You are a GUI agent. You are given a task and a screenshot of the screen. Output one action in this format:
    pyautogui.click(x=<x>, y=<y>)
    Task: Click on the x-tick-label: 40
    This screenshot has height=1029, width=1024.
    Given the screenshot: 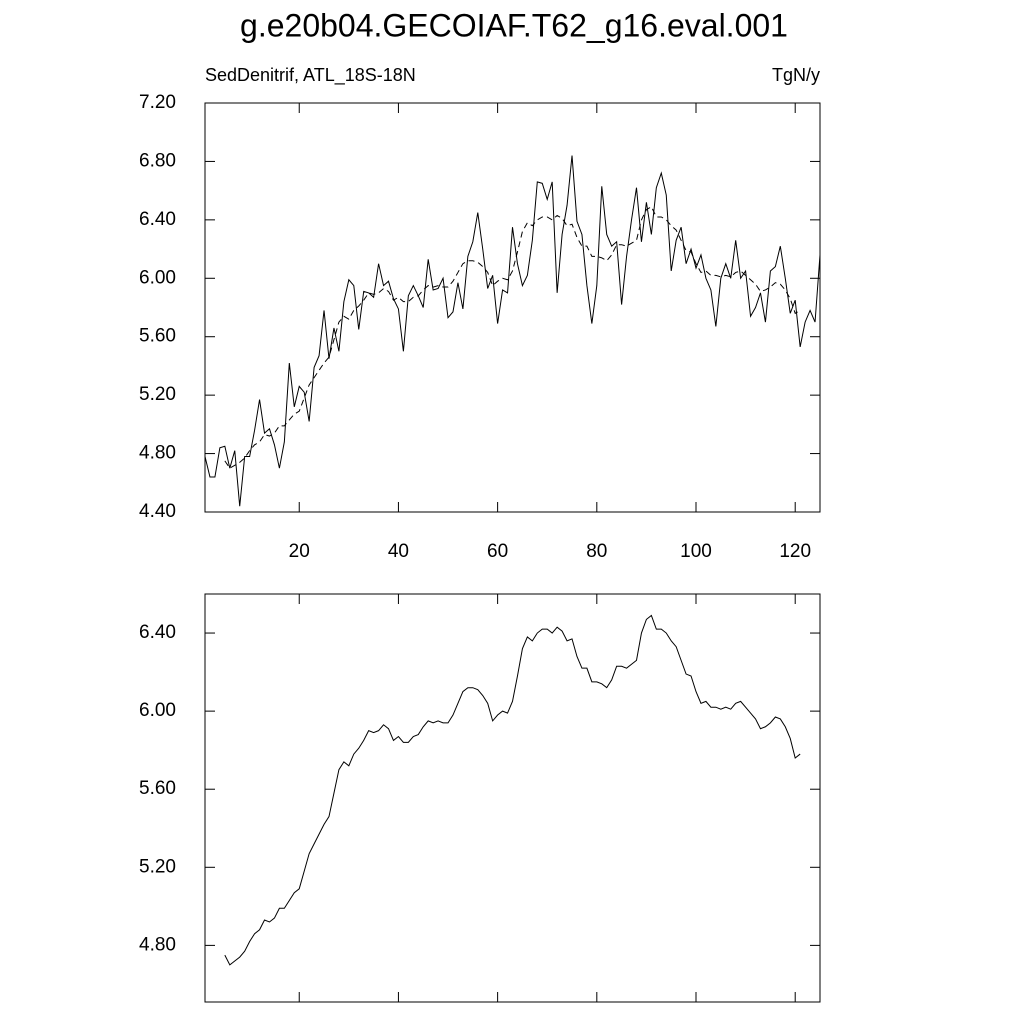 What is the action you would take?
    pyautogui.click(x=398, y=551)
    